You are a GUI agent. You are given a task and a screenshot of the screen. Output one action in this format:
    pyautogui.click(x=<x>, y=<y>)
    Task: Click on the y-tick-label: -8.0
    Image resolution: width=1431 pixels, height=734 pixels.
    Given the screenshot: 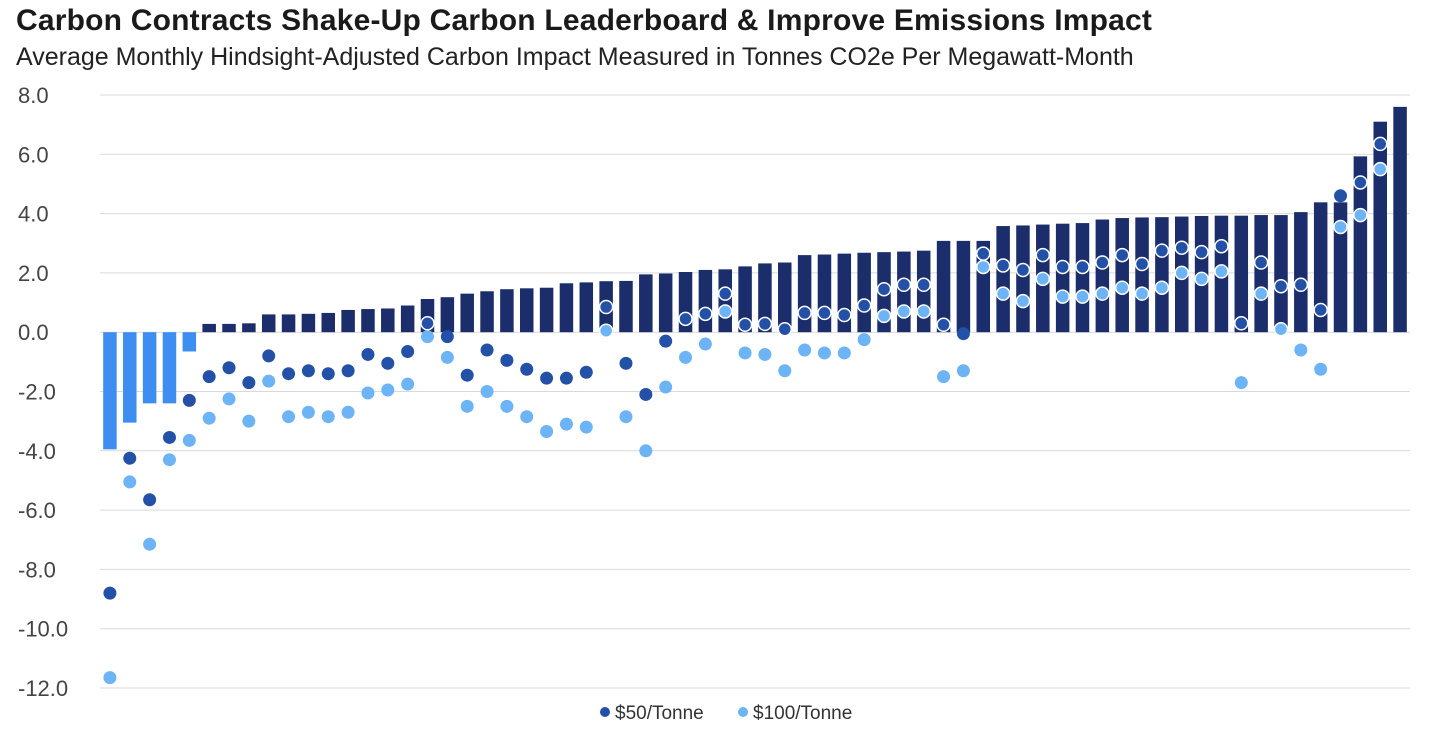 What is the action you would take?
    pyautogui.click(x=37, y=569)
    